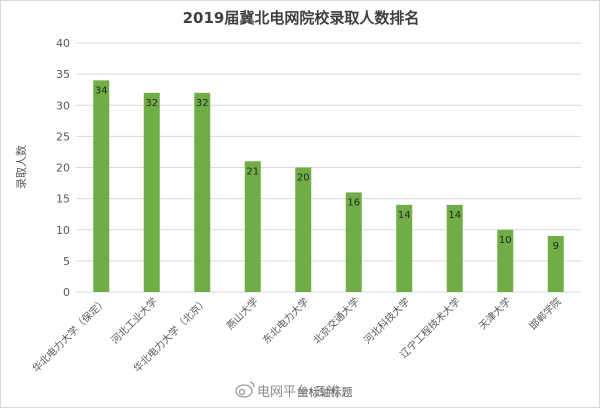 The width and height of the screenshot is (600, 409). I want to click on data-label: 16, so click(353, 202).